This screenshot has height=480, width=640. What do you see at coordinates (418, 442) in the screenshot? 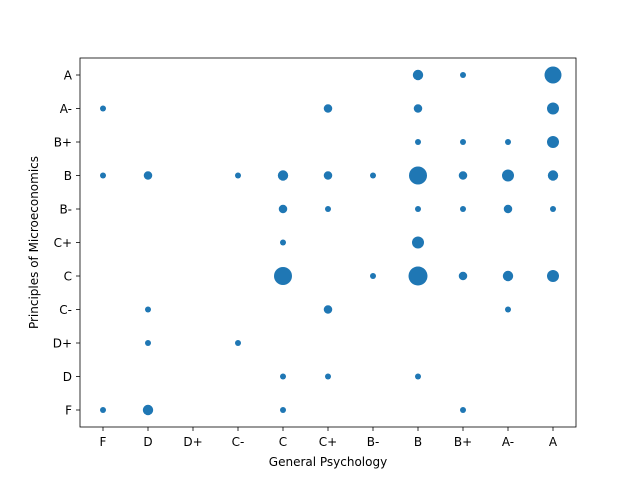
I see `x-tick-label-7: B` at bounding box center [418, 442].